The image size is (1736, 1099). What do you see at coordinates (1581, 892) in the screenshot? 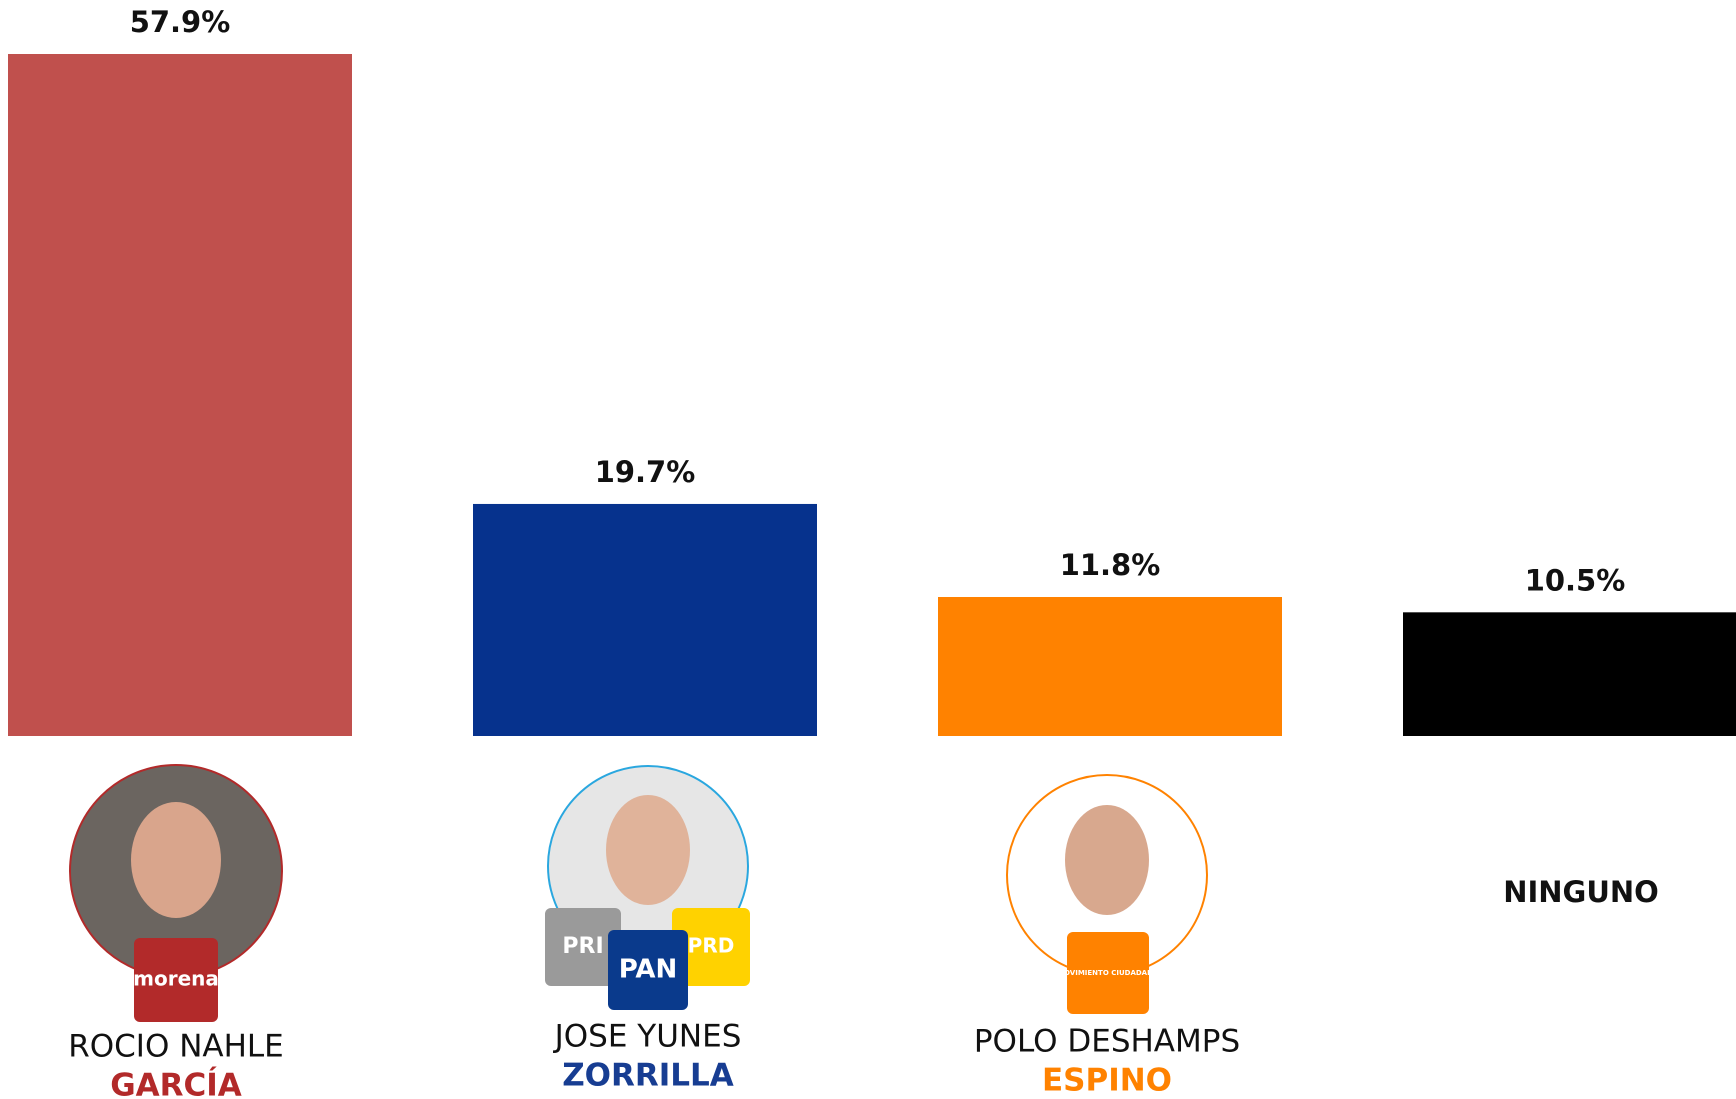
I see `candidate-name: NINGUNO` at bounding box center [1581, 892].